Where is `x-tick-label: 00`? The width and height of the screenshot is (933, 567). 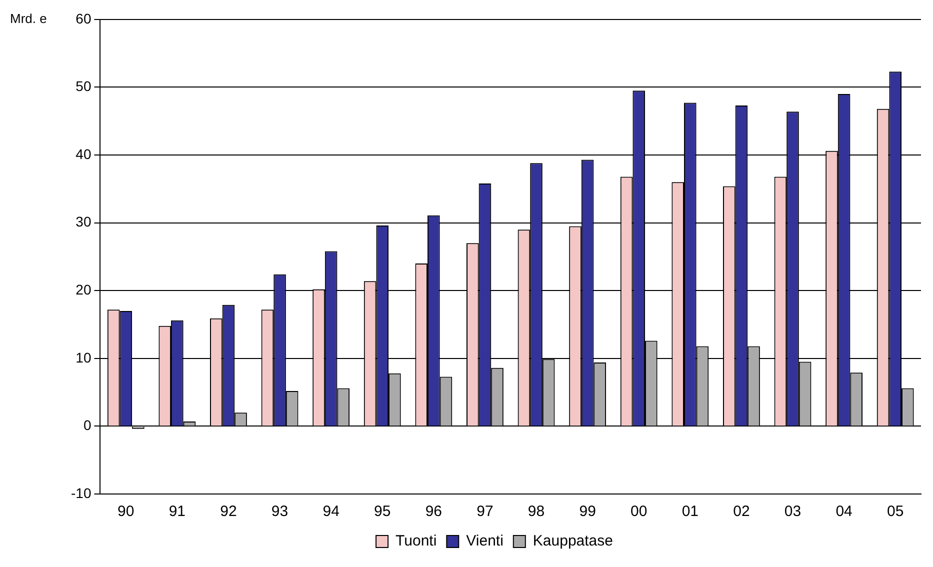 x-tick-label: 00 is located at coordinates (639, 511).